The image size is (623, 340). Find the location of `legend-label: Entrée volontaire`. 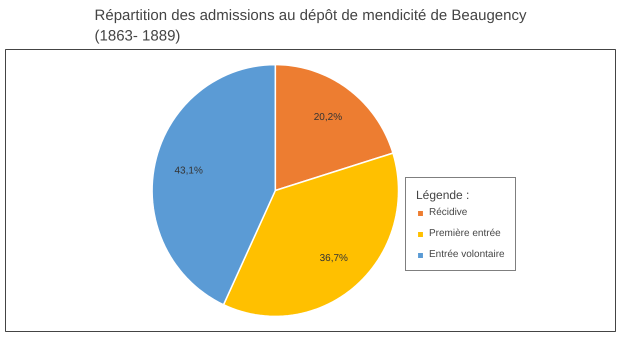

legend-label: Entrée volontaire is located at coordinates (467, 254).